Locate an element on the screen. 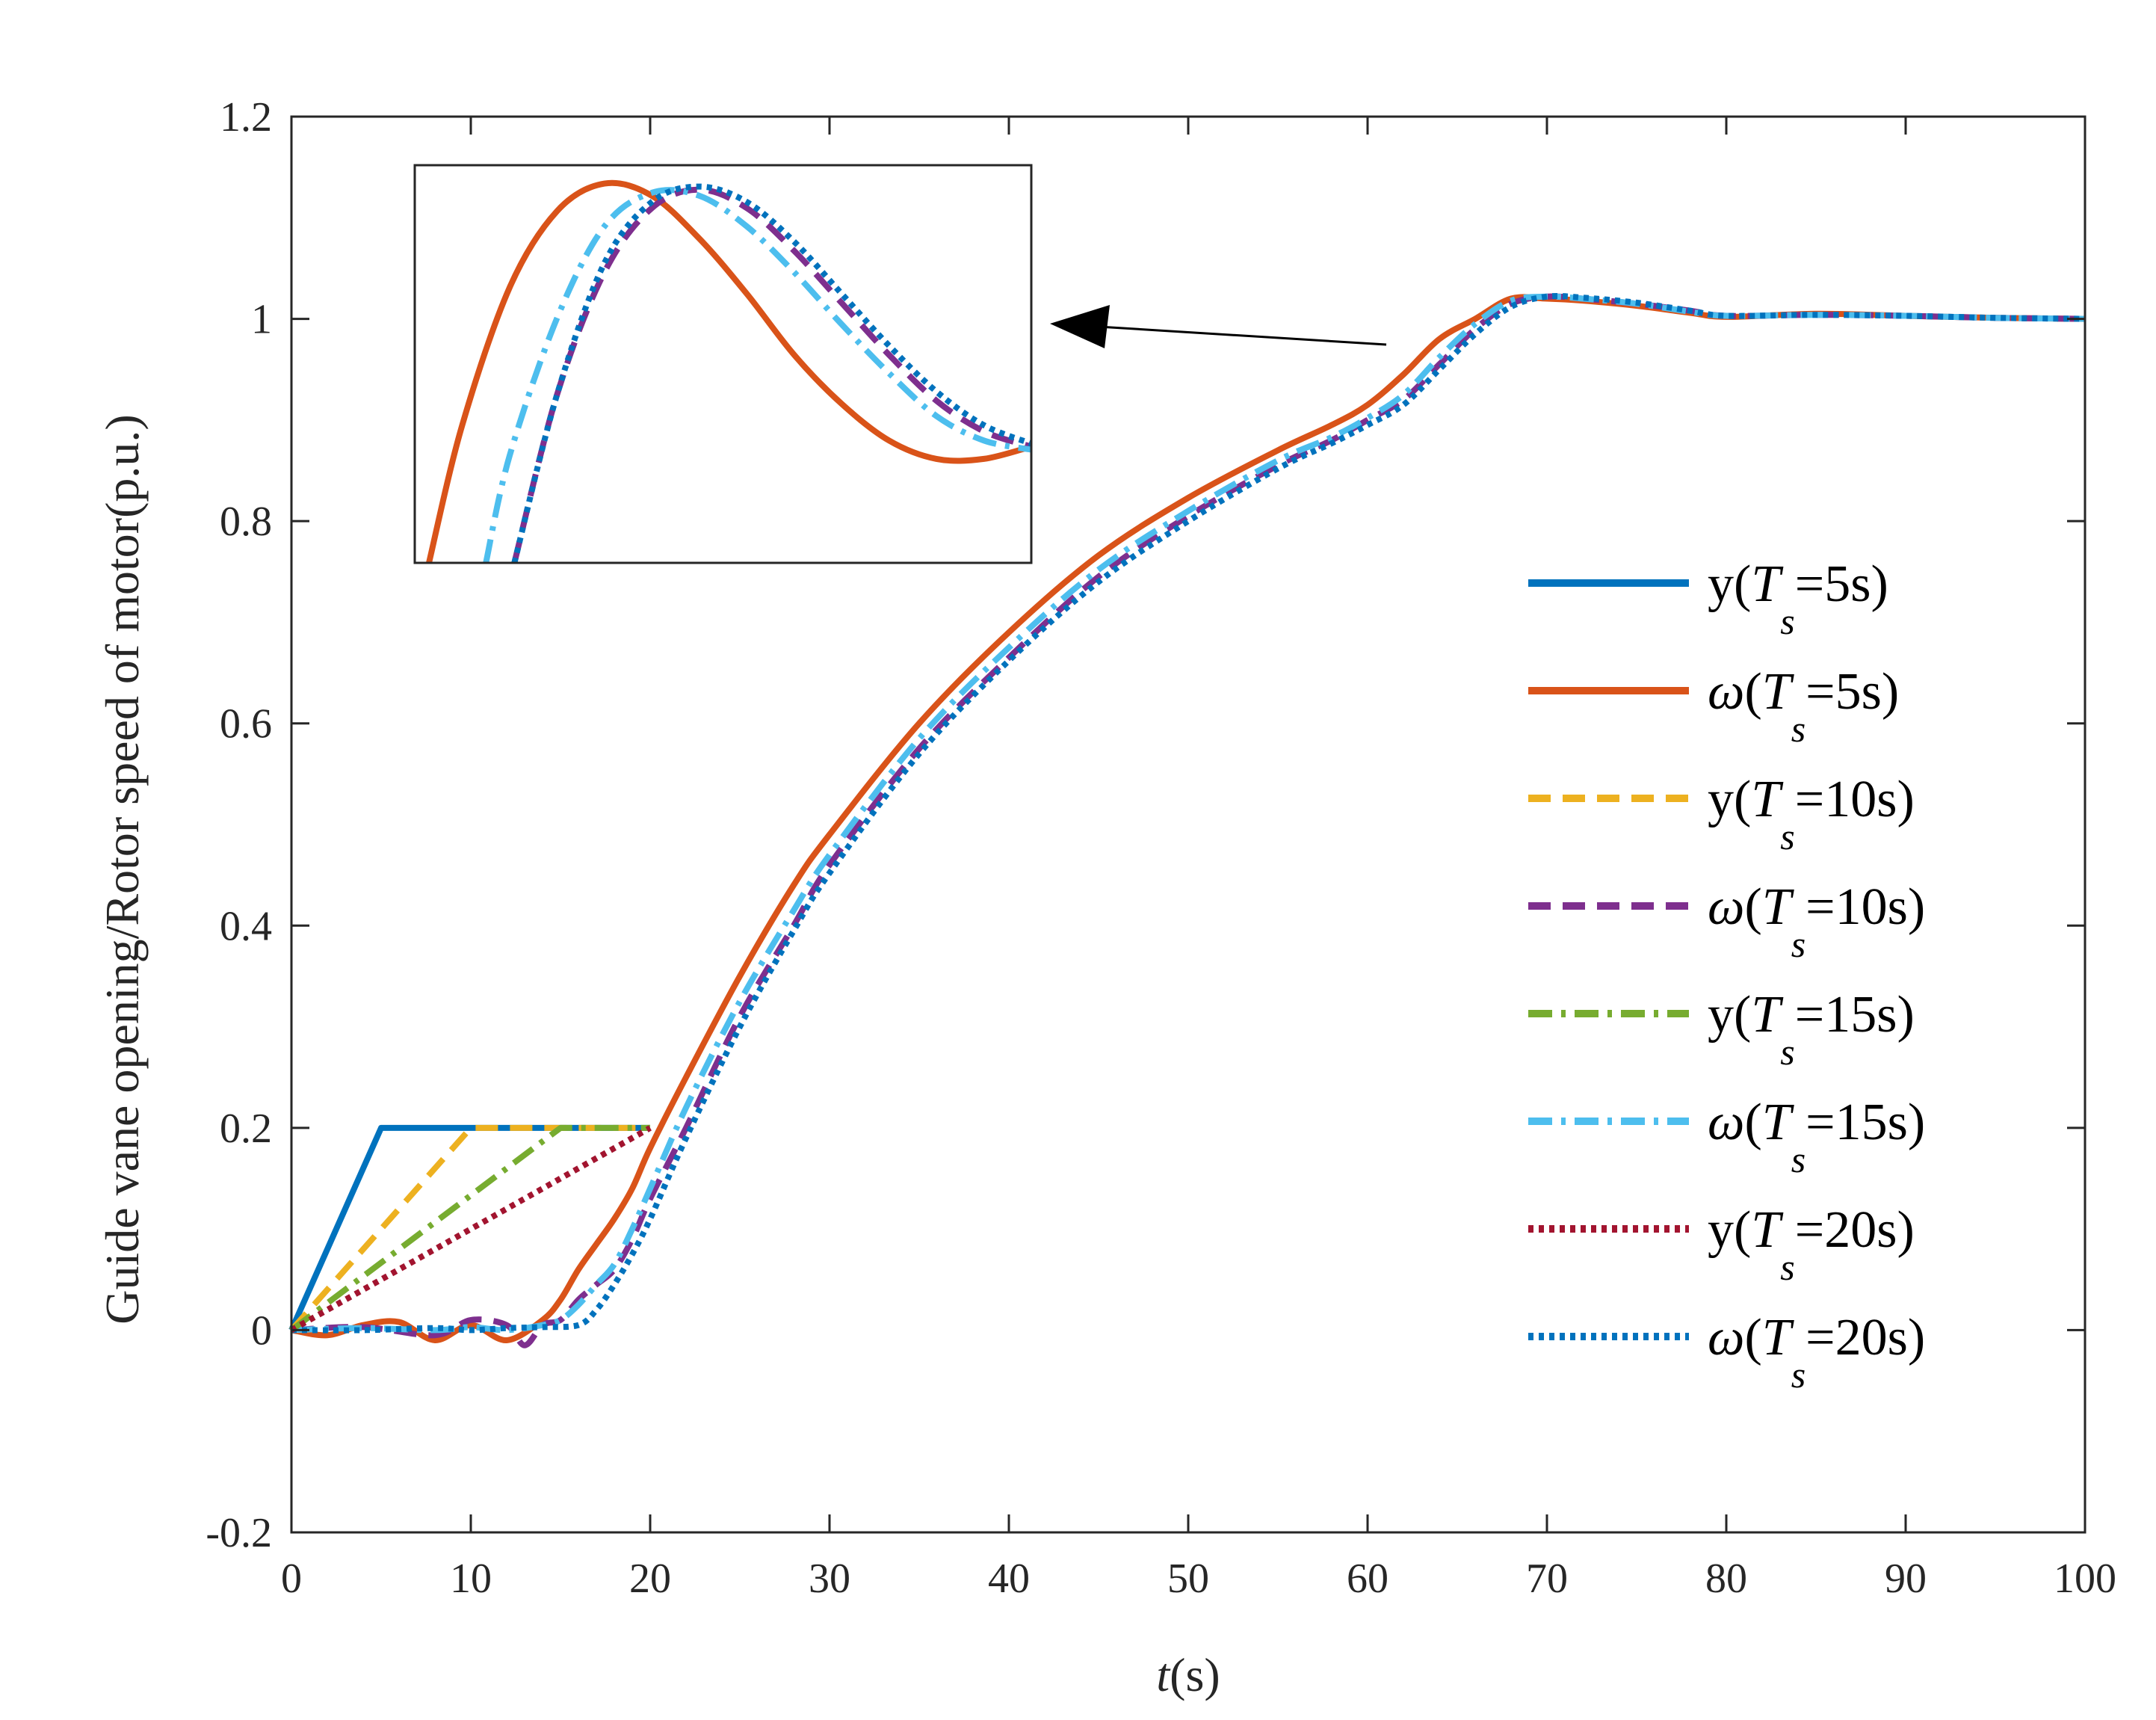 The height and width of the screenshot is (1720, 2156). inset-frame is located at coordinates (723, 364).